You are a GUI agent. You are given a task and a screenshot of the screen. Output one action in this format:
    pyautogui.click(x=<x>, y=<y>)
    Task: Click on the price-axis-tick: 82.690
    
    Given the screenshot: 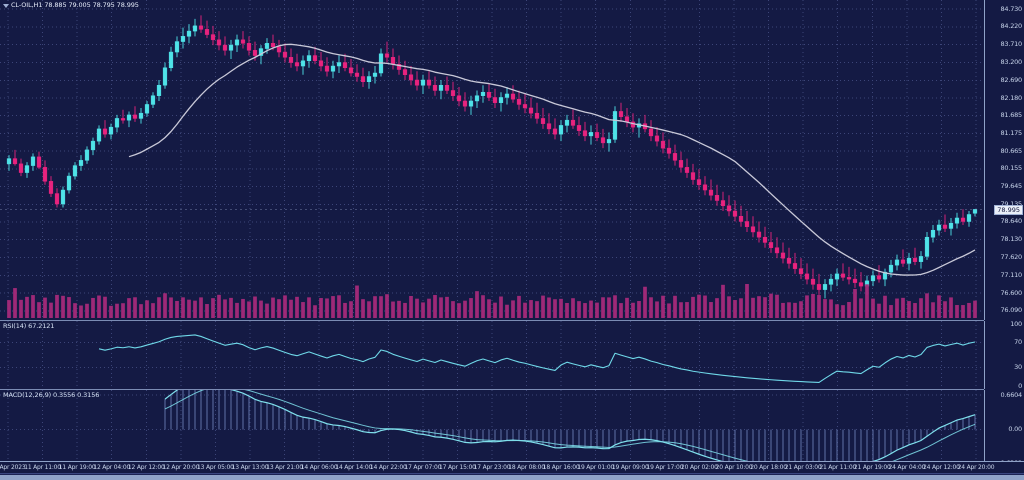 What is the action you would take?
    pyautogui.click(x=1011, y=79)
    